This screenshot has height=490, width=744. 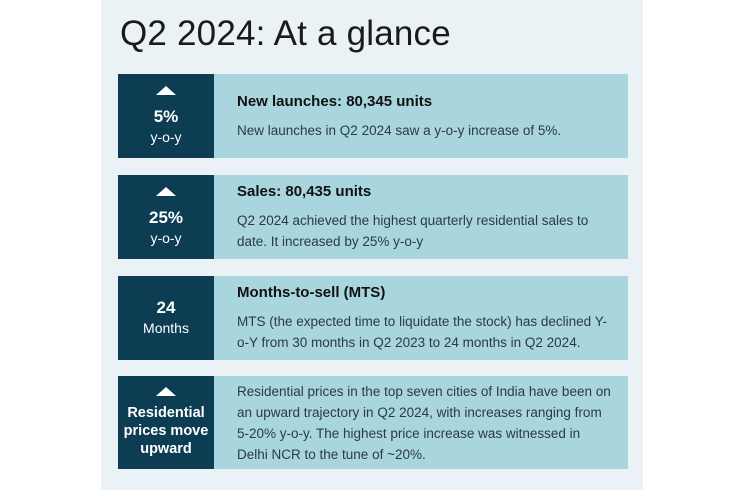 I want to click on metric-value: 25%, so click(x=166, y=217).